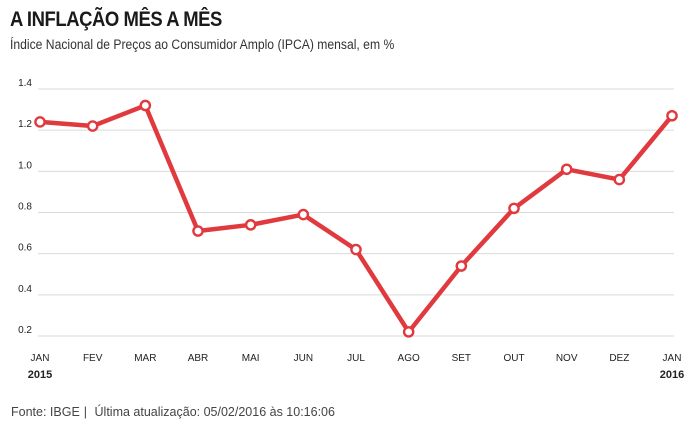 The image size is (699, 430). Describe the element at coordinates (25, 83) in the screenshot. I see `y-tick-label: 1.4` at that location.